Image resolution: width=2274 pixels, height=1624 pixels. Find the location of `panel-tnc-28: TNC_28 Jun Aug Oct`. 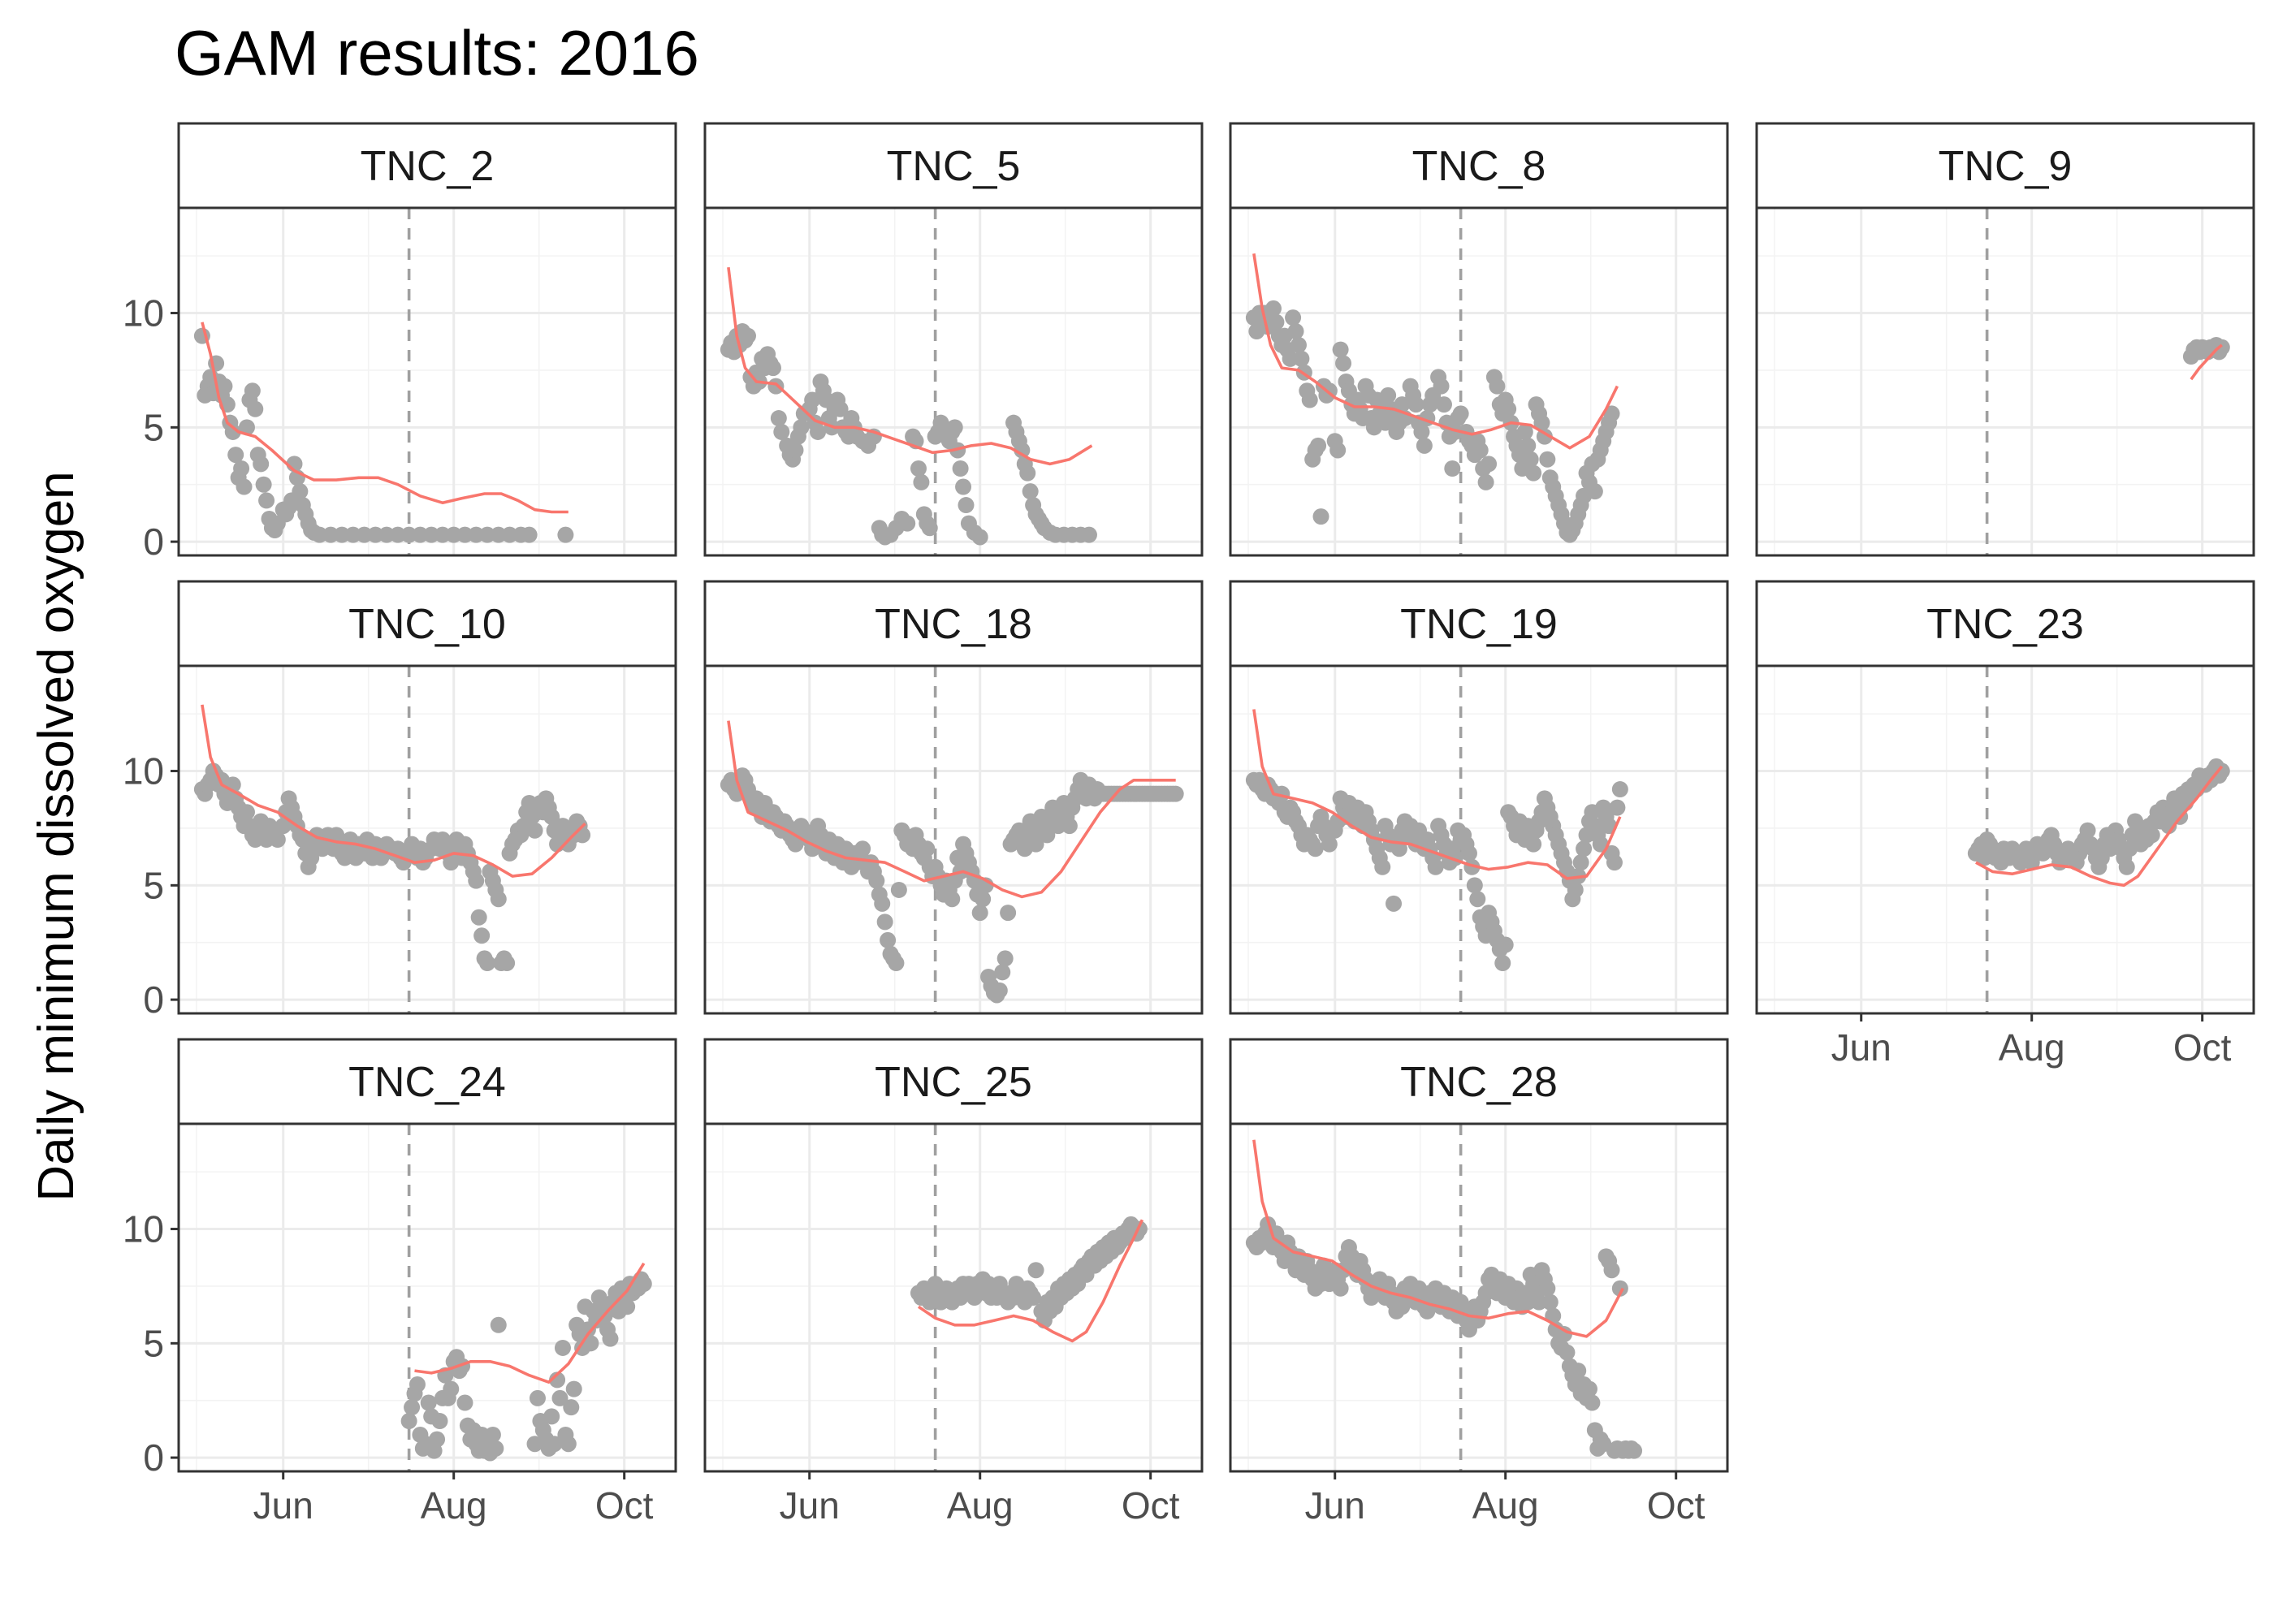

panel-tnc-28: TNC_28 Jun Aug Oct is located at coordinates (1479, 1283).